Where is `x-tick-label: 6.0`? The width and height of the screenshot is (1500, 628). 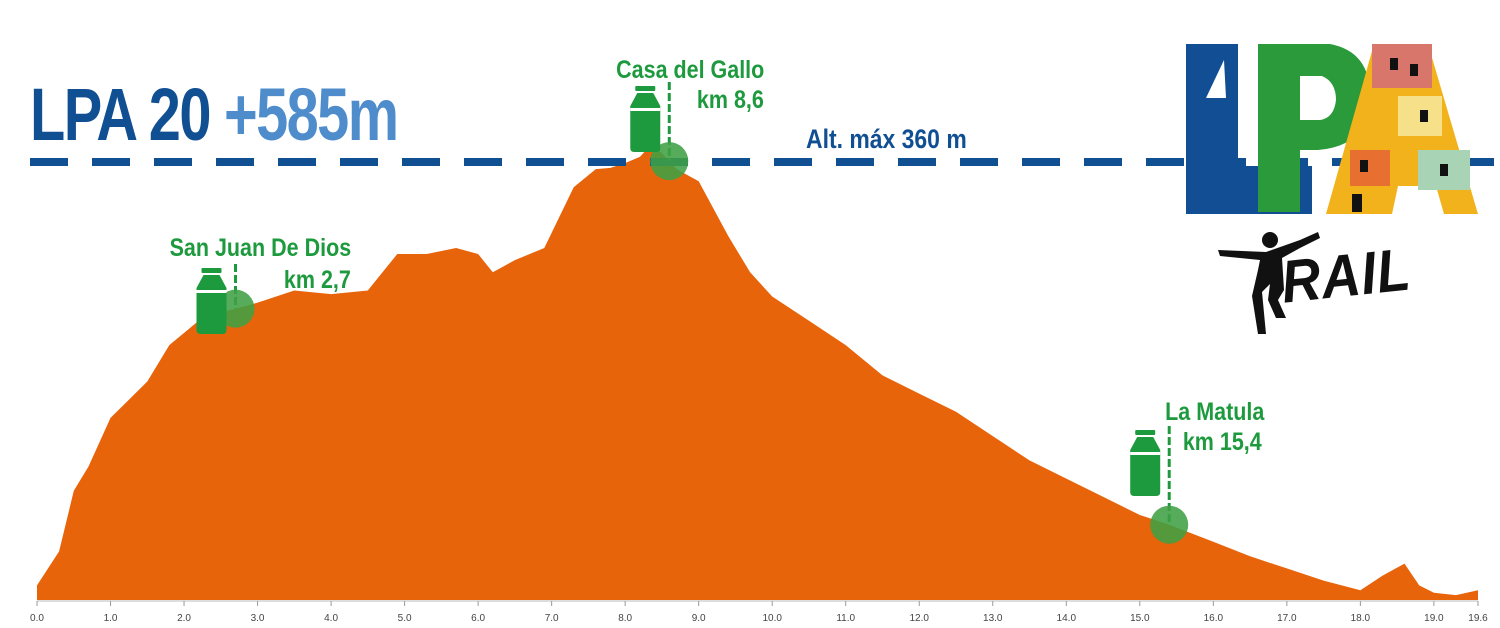
x-tick-label: 6.0 is located at coordinates (478, 618).